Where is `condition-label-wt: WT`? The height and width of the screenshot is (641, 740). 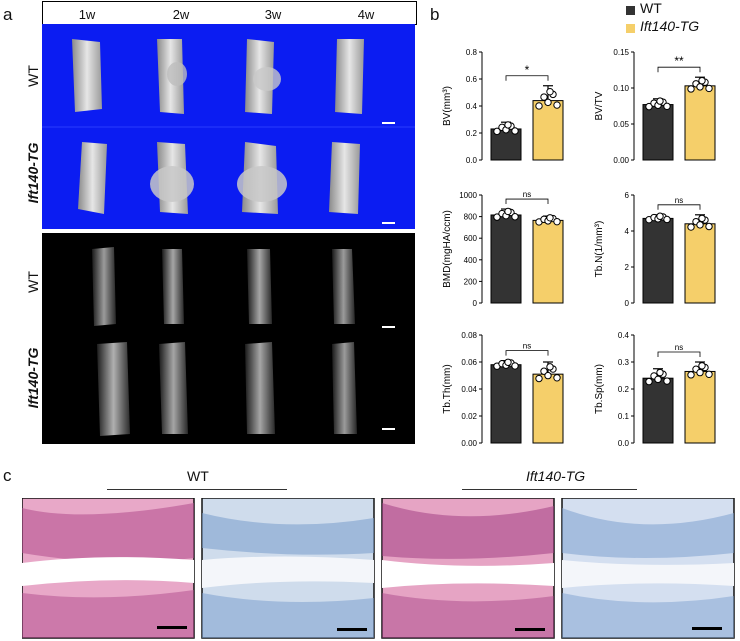
condition-label-wt: WT is located at coordinates (198, 476).